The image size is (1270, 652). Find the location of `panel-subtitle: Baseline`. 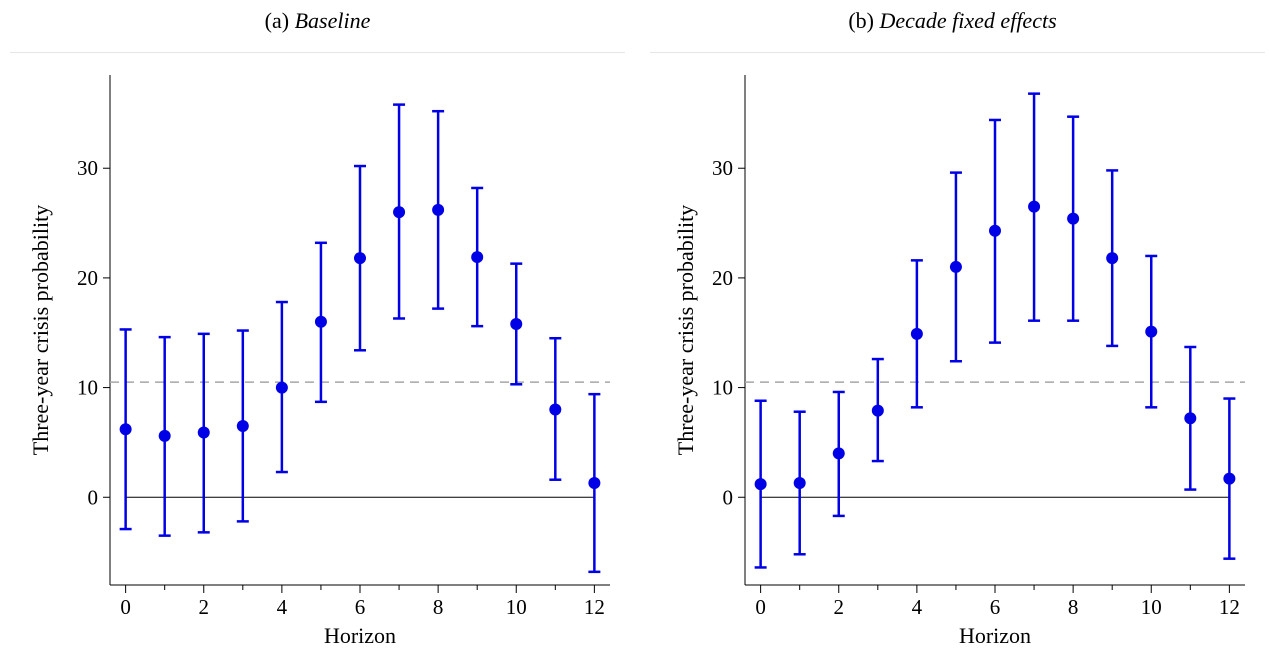

panel-subtitle: Baseline is located at coordinates (332, 20).